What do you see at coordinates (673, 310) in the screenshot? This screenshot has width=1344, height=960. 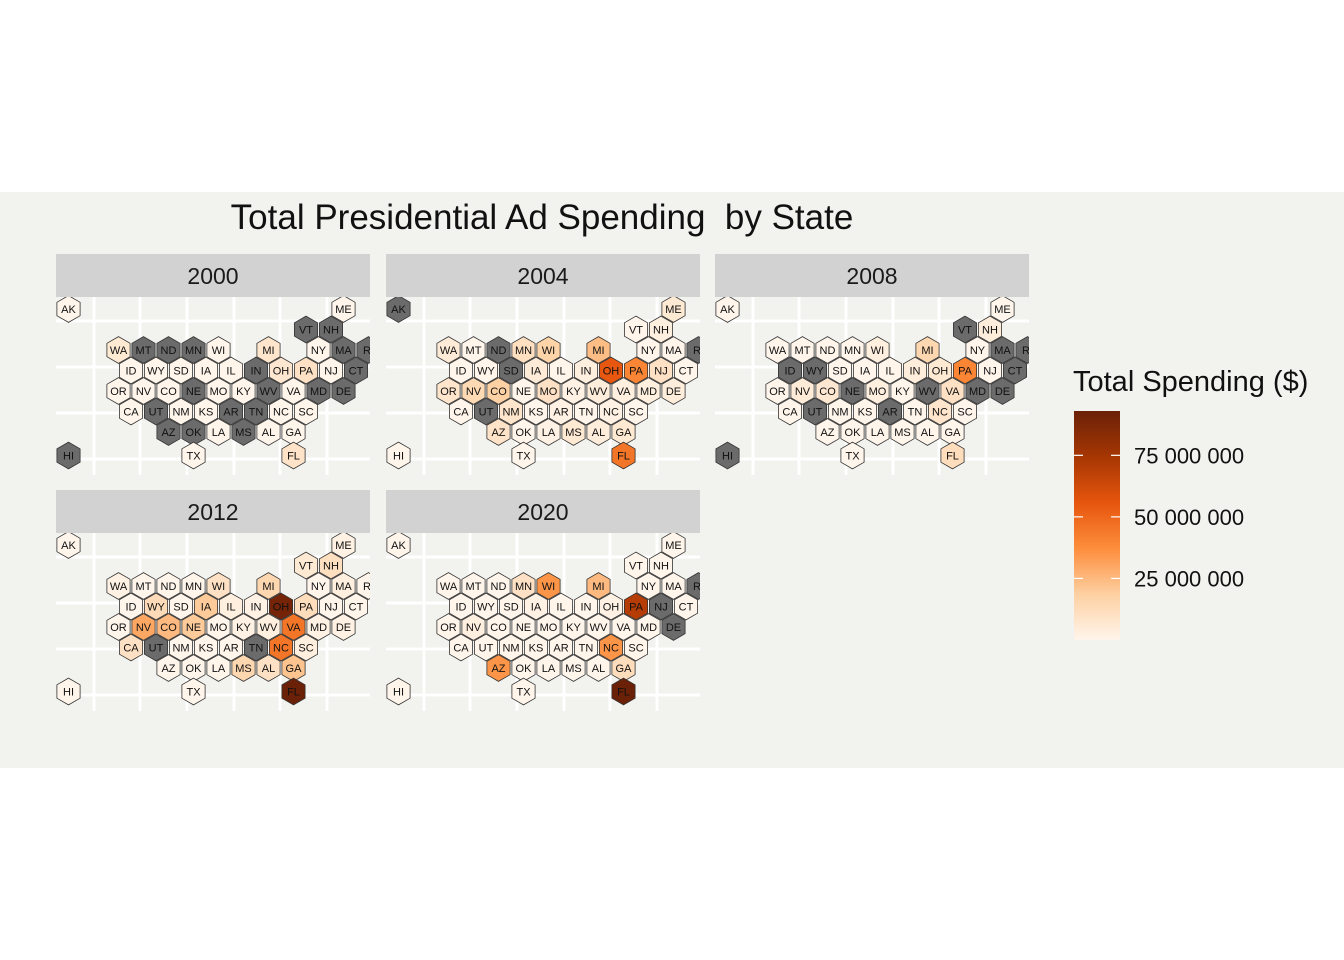 I see `state-label: ME` at bounding box center [673, 310].